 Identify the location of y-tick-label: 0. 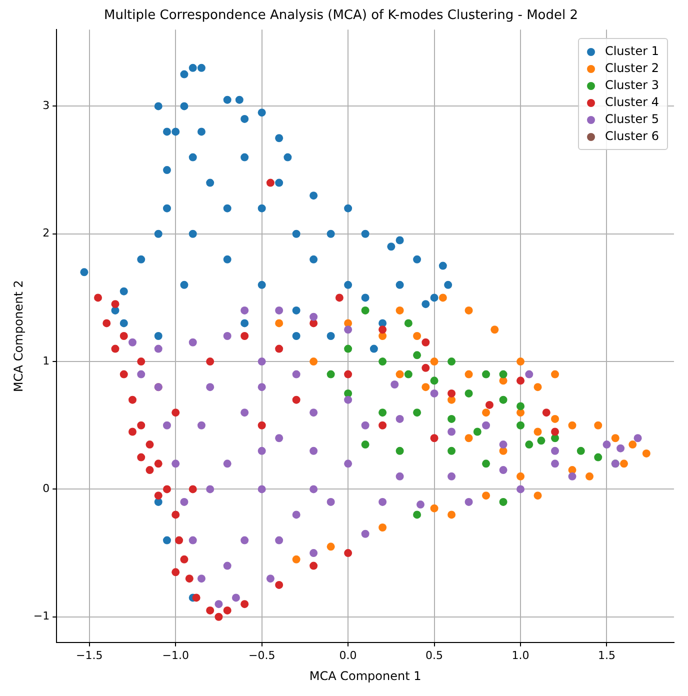
(46, 489).